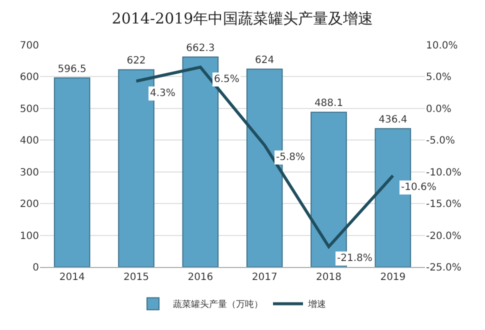  I want to click on data-label: 6.5%, so click(227, 79).